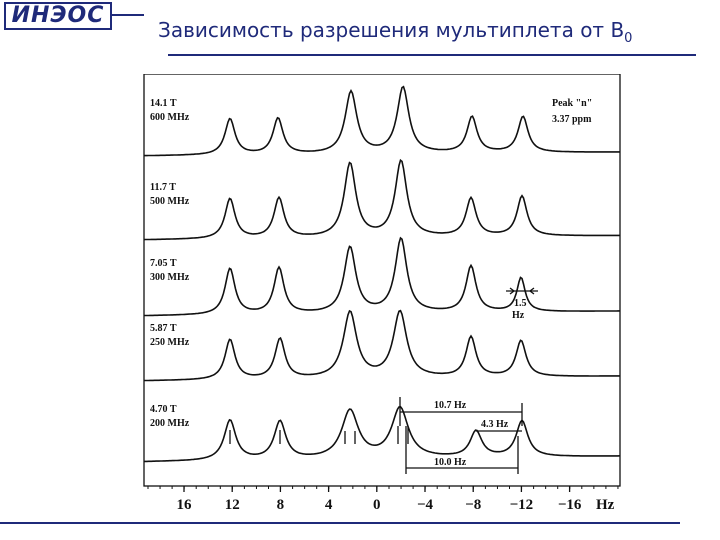 The height and width of the screenshot is (540, 720). I want to click on spectrum-frequency-label: 500 MHz, so click(170, 201).